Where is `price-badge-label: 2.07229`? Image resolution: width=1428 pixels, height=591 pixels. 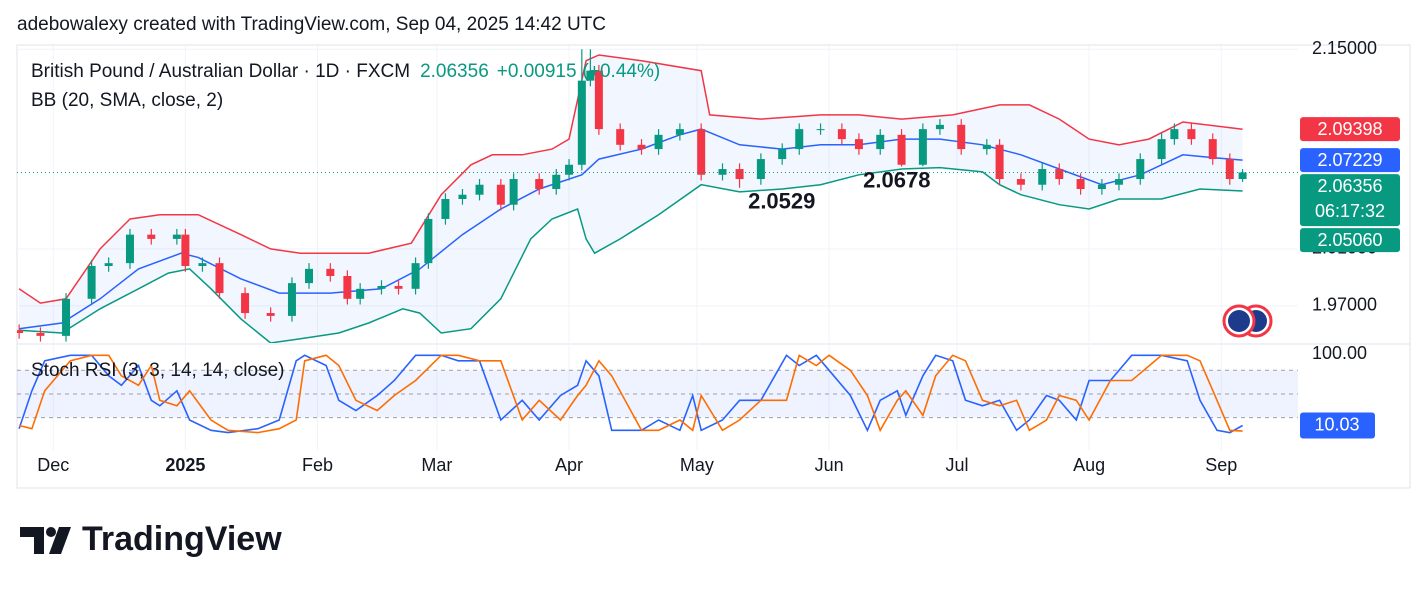 price-badge-label: 2.07229 is located at coordinates (1349, 160).